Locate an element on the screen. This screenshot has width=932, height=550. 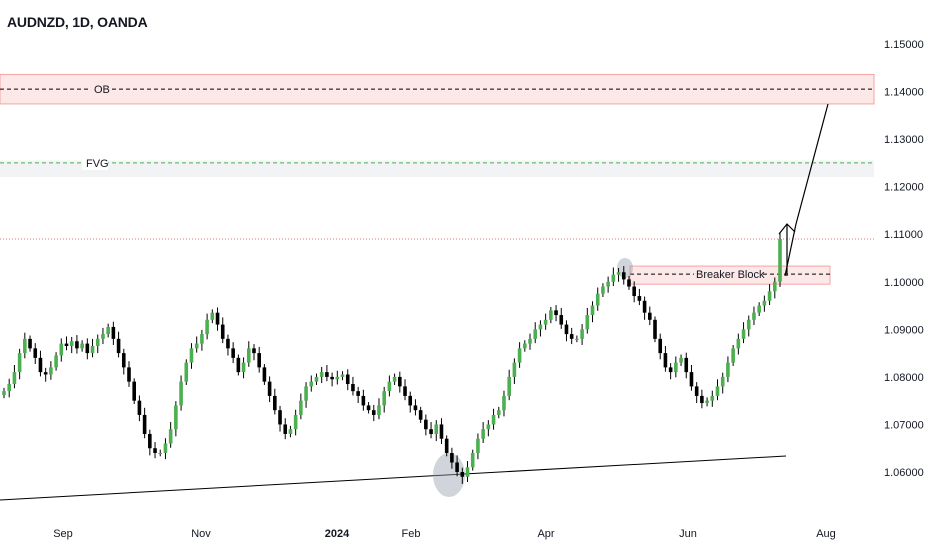
trendline is located at coordinates (393, 478).